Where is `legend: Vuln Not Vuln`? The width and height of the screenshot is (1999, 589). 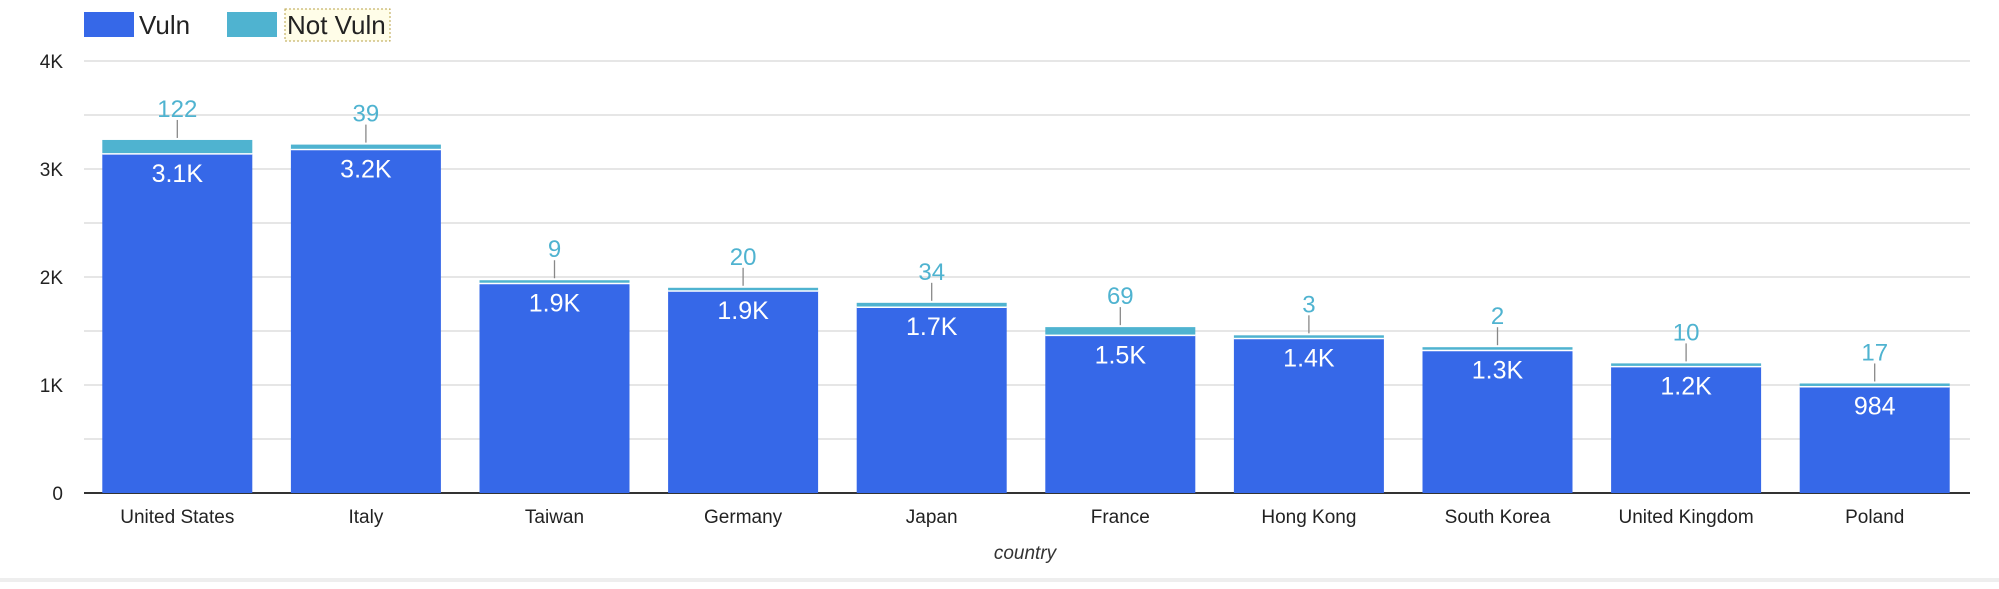 legend: Vuln Not Vuln is located at coordinates (237, 25).